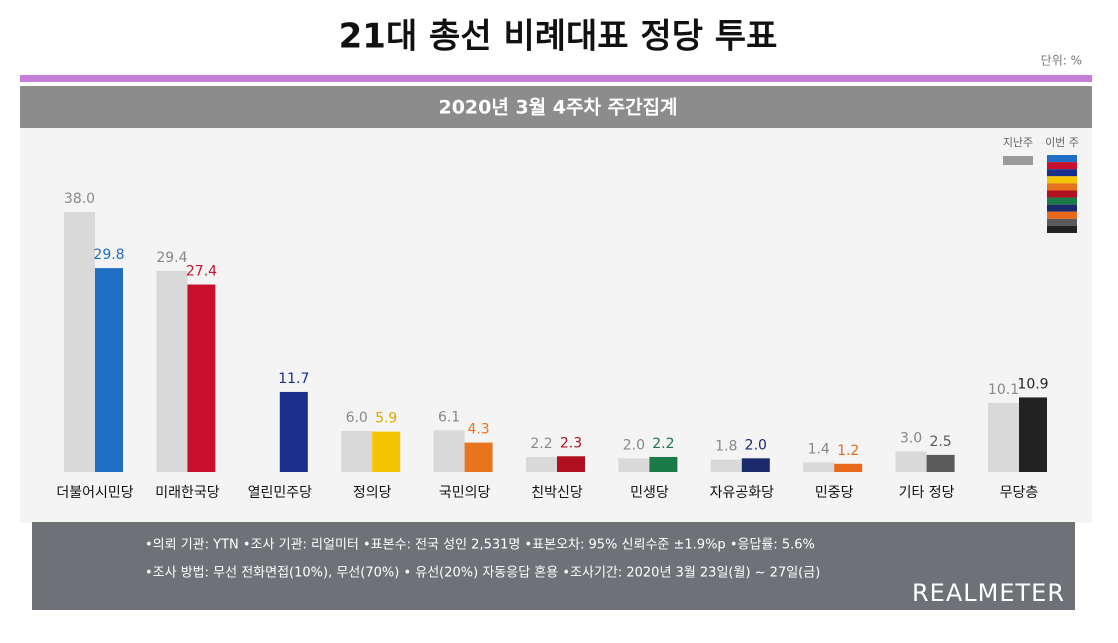 The image size is (1118, 643). I want to click on value-label: 6.1, so click(449, 417).